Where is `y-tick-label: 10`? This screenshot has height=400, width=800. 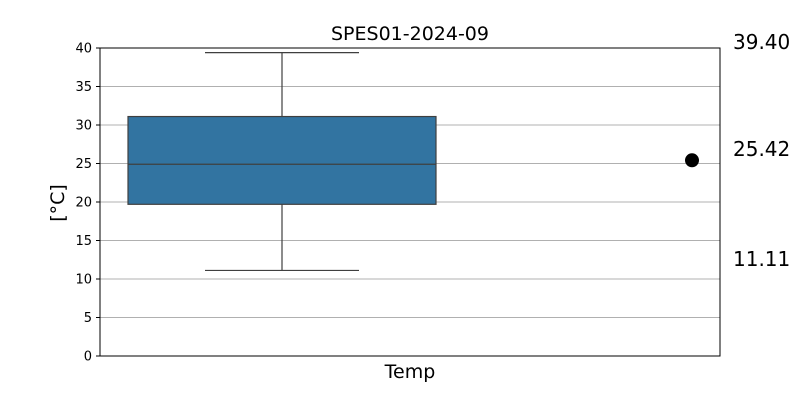 y-tick-label: 10 is located at coordinates (83, 280).